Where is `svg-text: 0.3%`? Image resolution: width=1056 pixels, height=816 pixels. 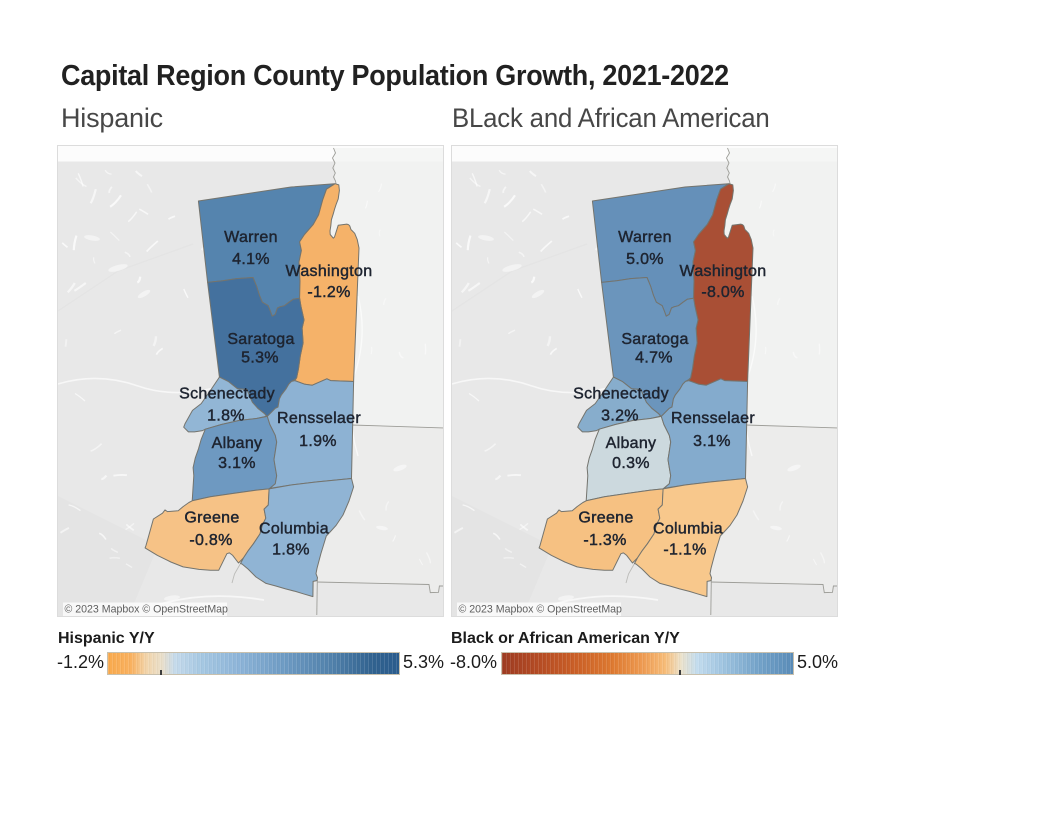 svg-text: 0.3% is located at coordinates (631, 463).